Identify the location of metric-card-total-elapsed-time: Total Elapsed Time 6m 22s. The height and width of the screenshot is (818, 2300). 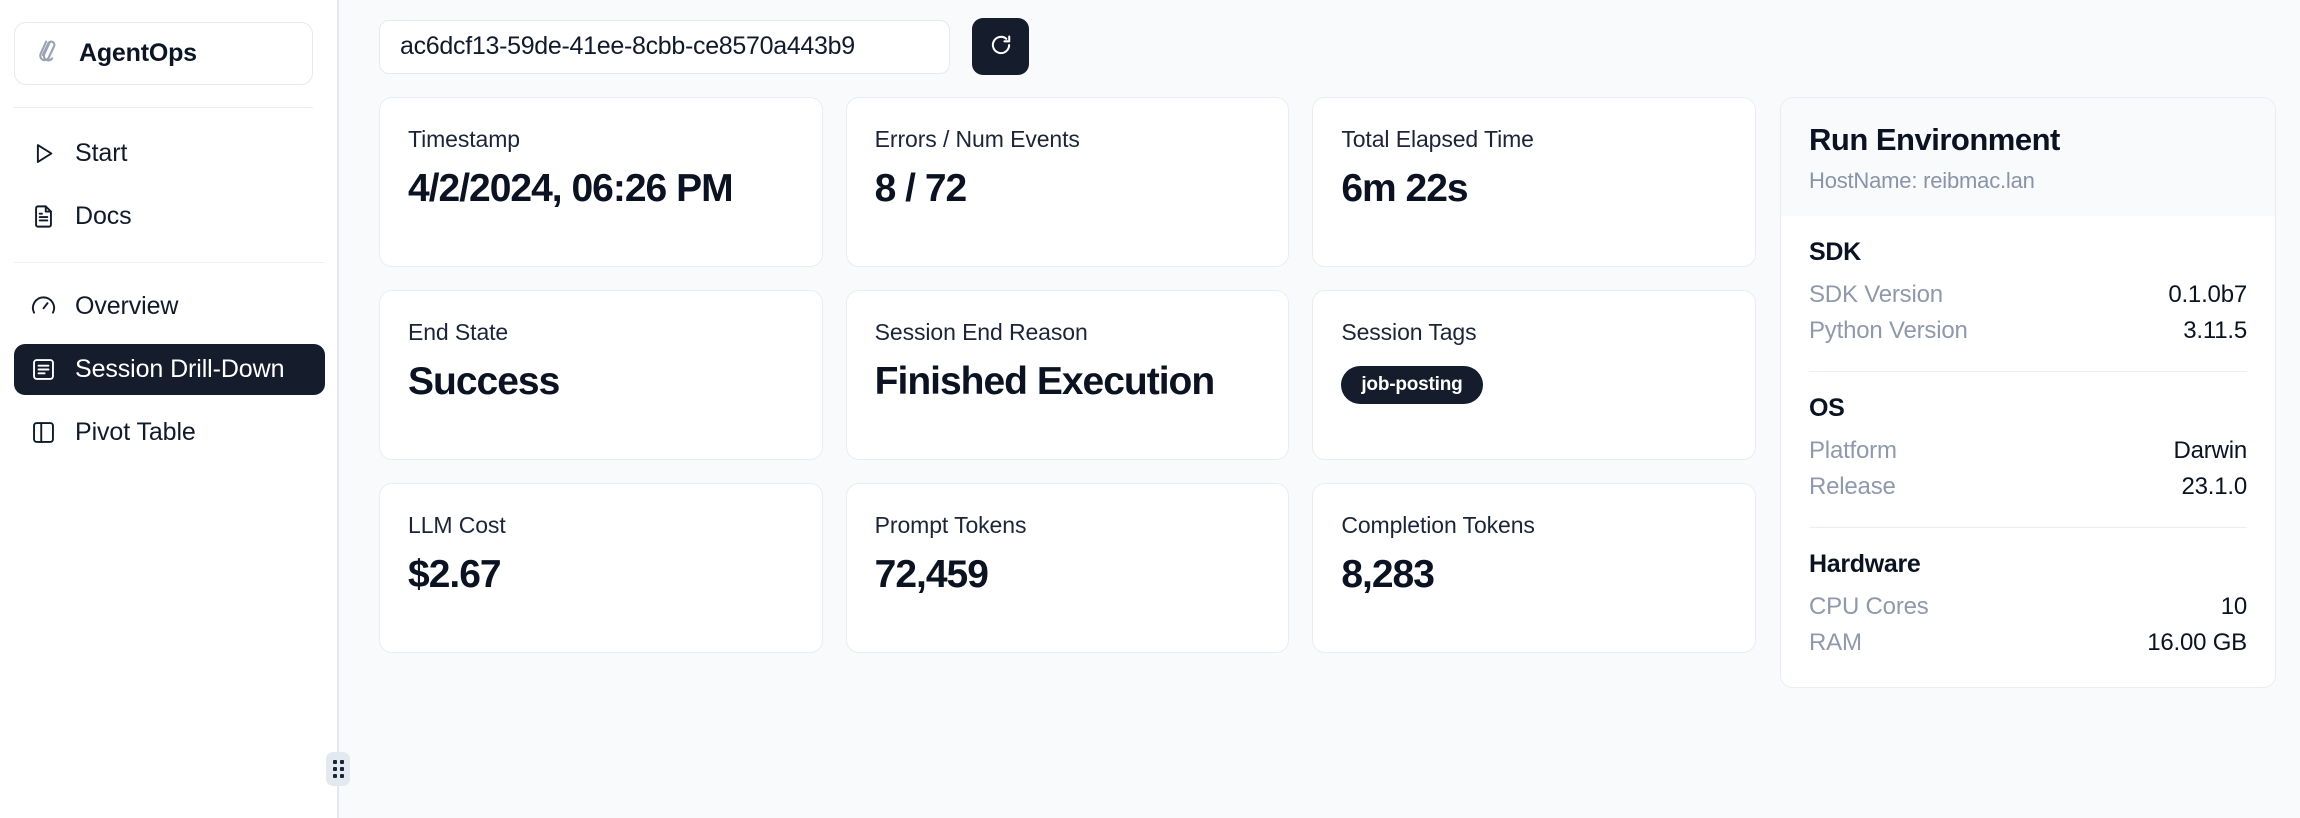
(1534, 182).